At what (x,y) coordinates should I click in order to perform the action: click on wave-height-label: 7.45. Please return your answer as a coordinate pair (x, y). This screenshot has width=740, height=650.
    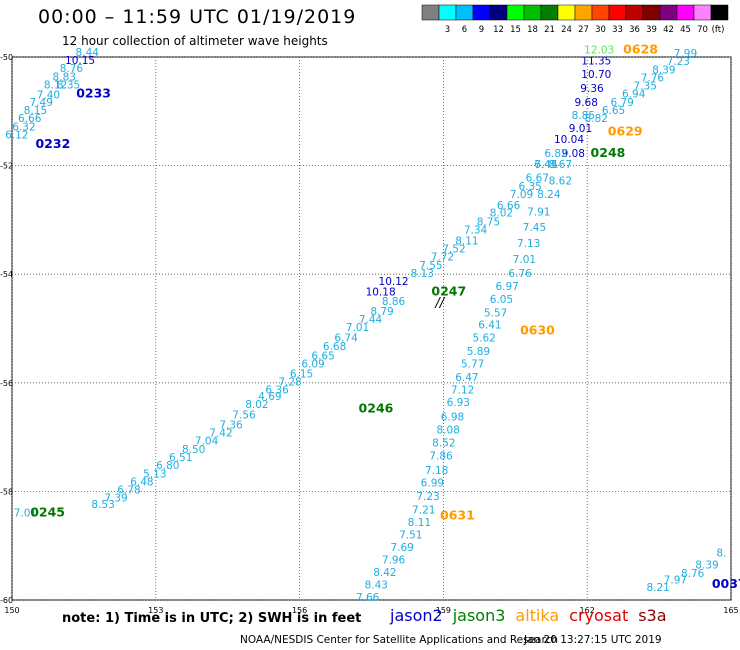
    Looking at the image, I should click on (534, 228).